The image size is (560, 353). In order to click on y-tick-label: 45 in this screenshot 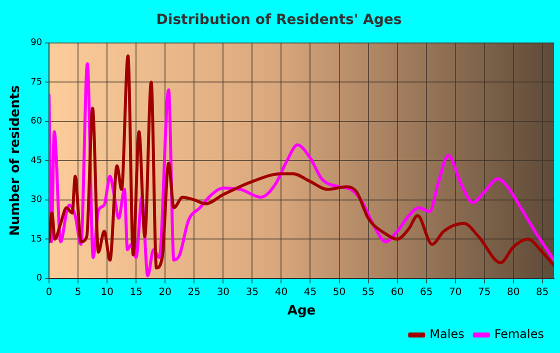, I will do `click(36, 161)`.